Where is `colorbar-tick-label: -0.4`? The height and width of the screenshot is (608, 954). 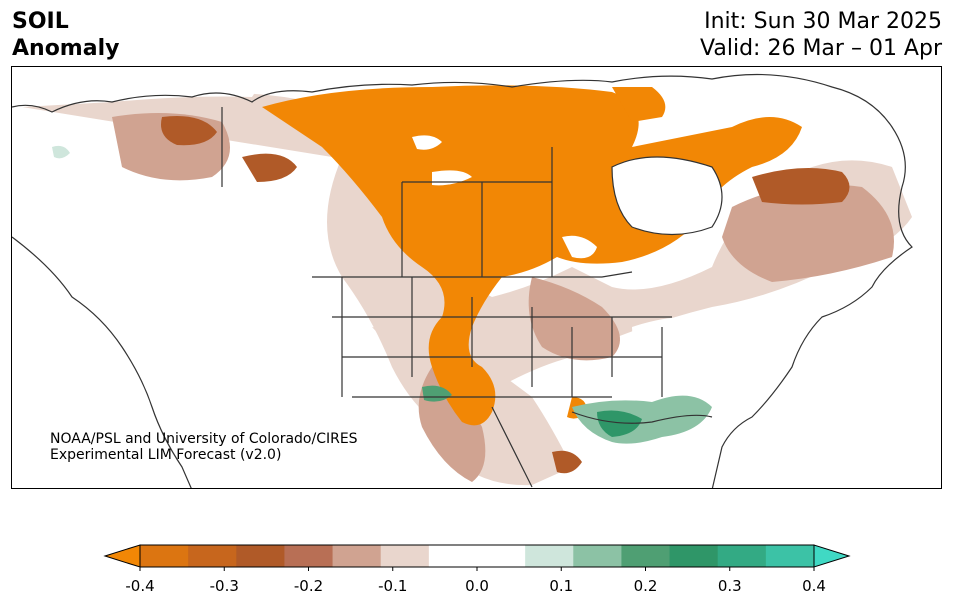
colorbar-tick-label: -0.4 is located at coordinates (139, 586).